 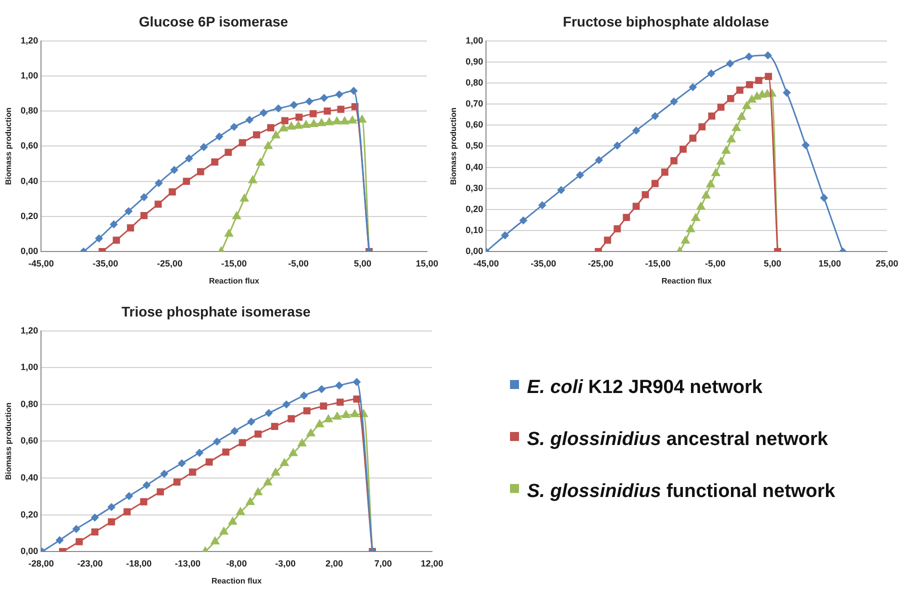 What do you see at coordinates (216, 311) in the screenshot?
I see `chart-title: Triose phosphate isomerase` at bounding box center [216, 311].